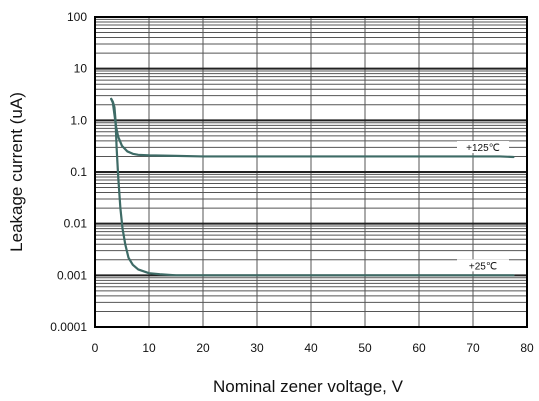  What do you see at coordinates (527, 348) in the screenshot?
I see `x-tick-label: 80` at bounding box center [527, 348].